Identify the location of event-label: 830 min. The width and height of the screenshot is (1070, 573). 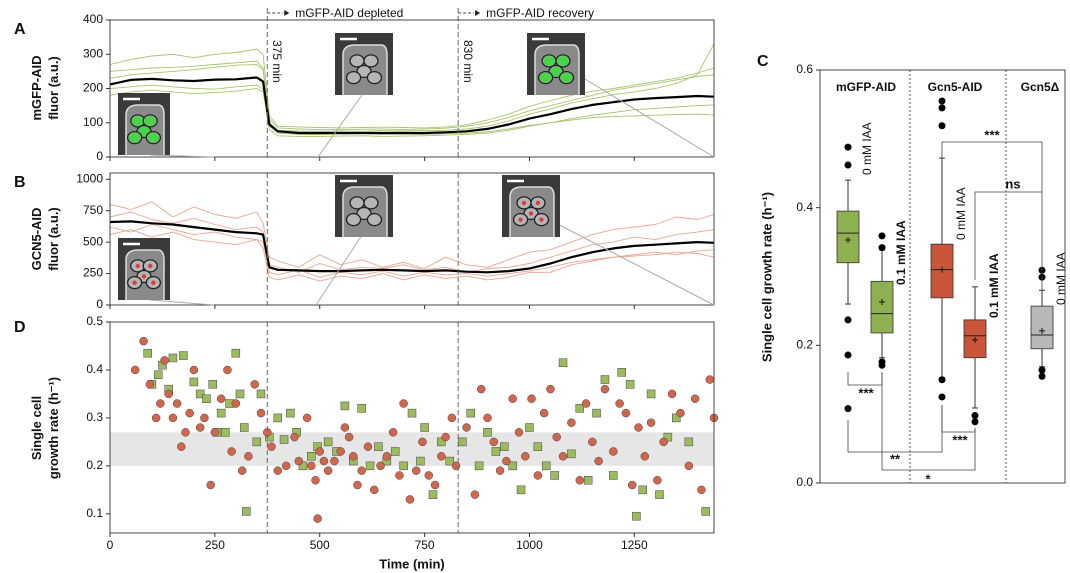
(468, 61).